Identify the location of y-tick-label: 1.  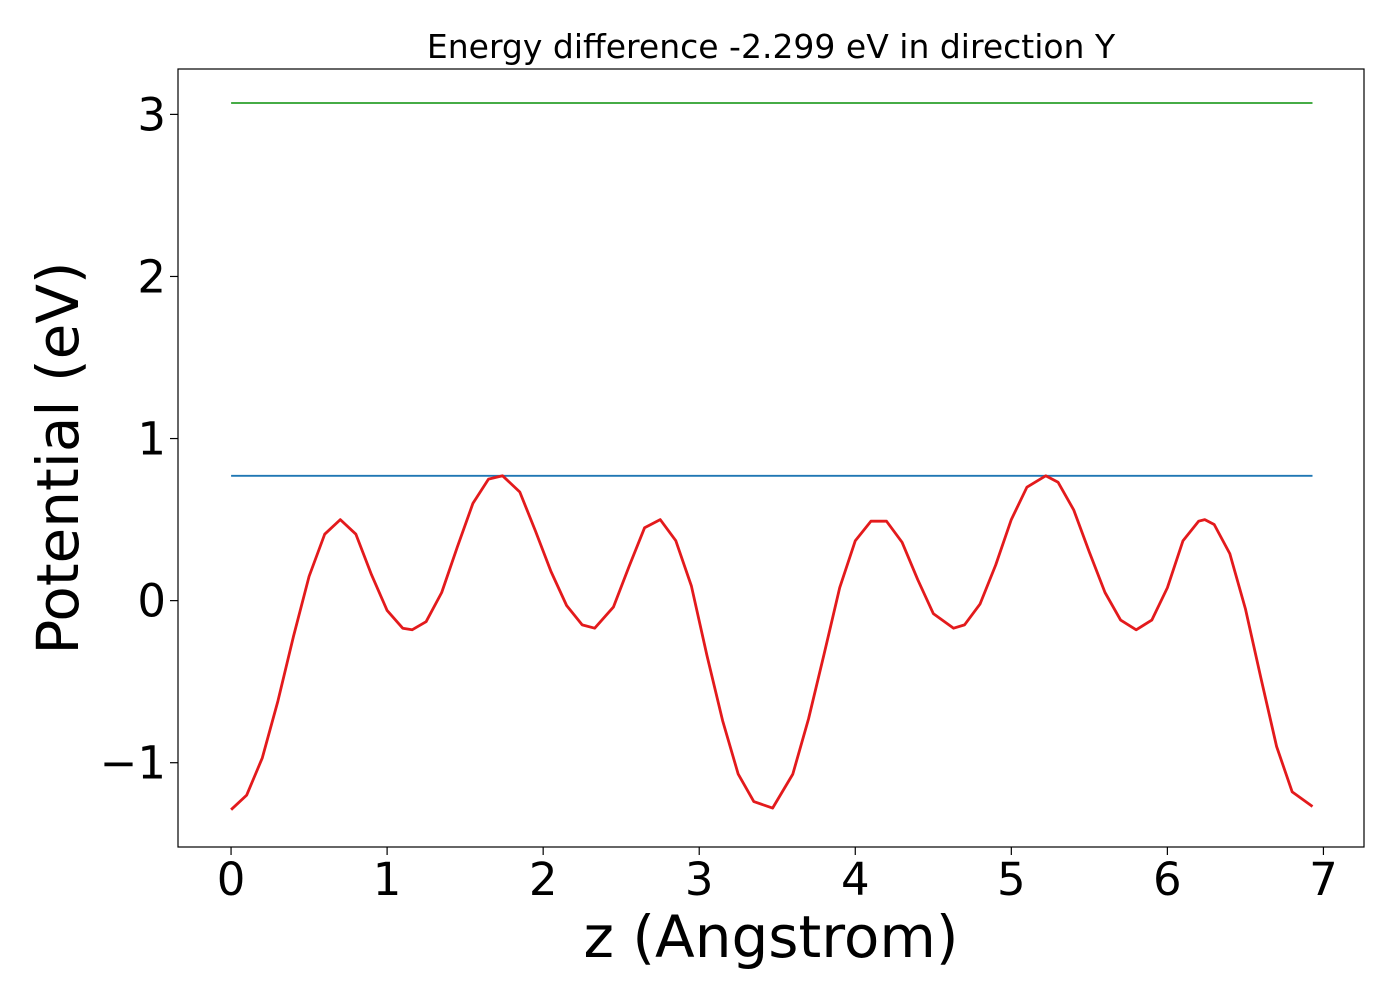
(151, 439).